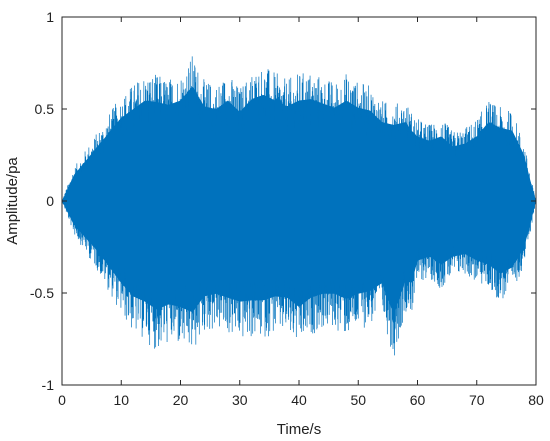 The width and height of the screenshot is (550, 441). Describe the element at coordinates (50, 201) in the screenshot. I see `y-tick-label: 0` at that location.